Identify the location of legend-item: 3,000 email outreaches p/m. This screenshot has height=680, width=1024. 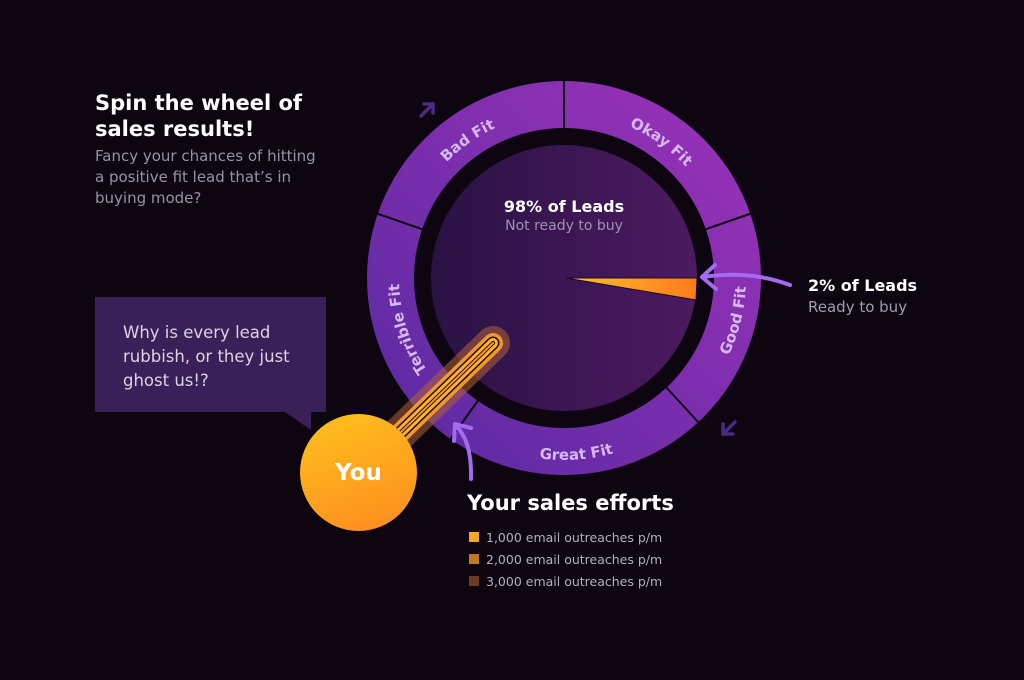
(565, 581).